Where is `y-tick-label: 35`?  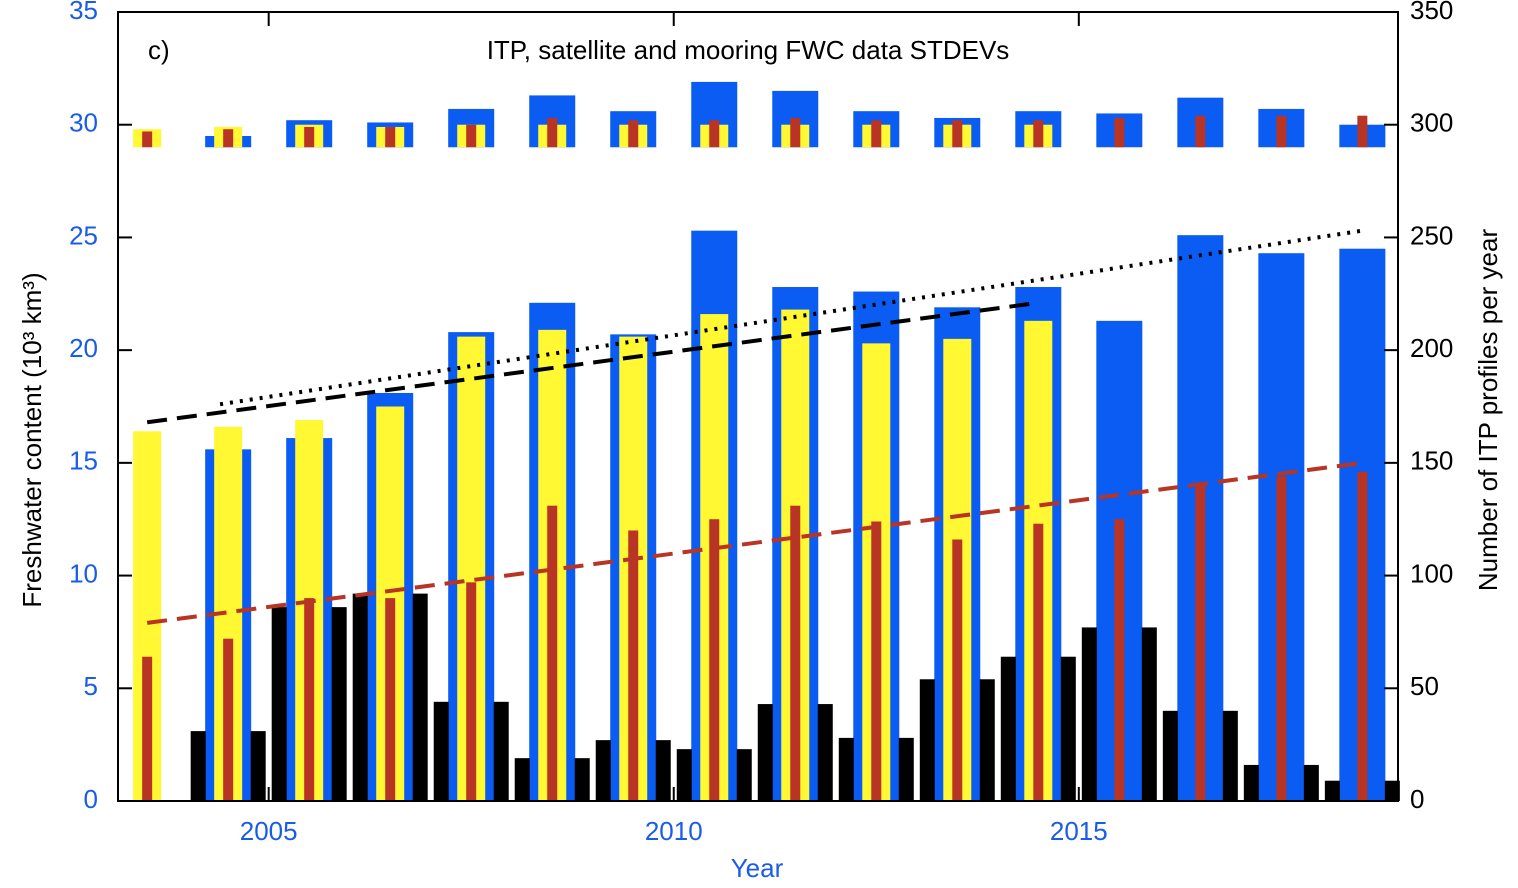 y-tick-label: 35 is located at coordinates (83, 12).